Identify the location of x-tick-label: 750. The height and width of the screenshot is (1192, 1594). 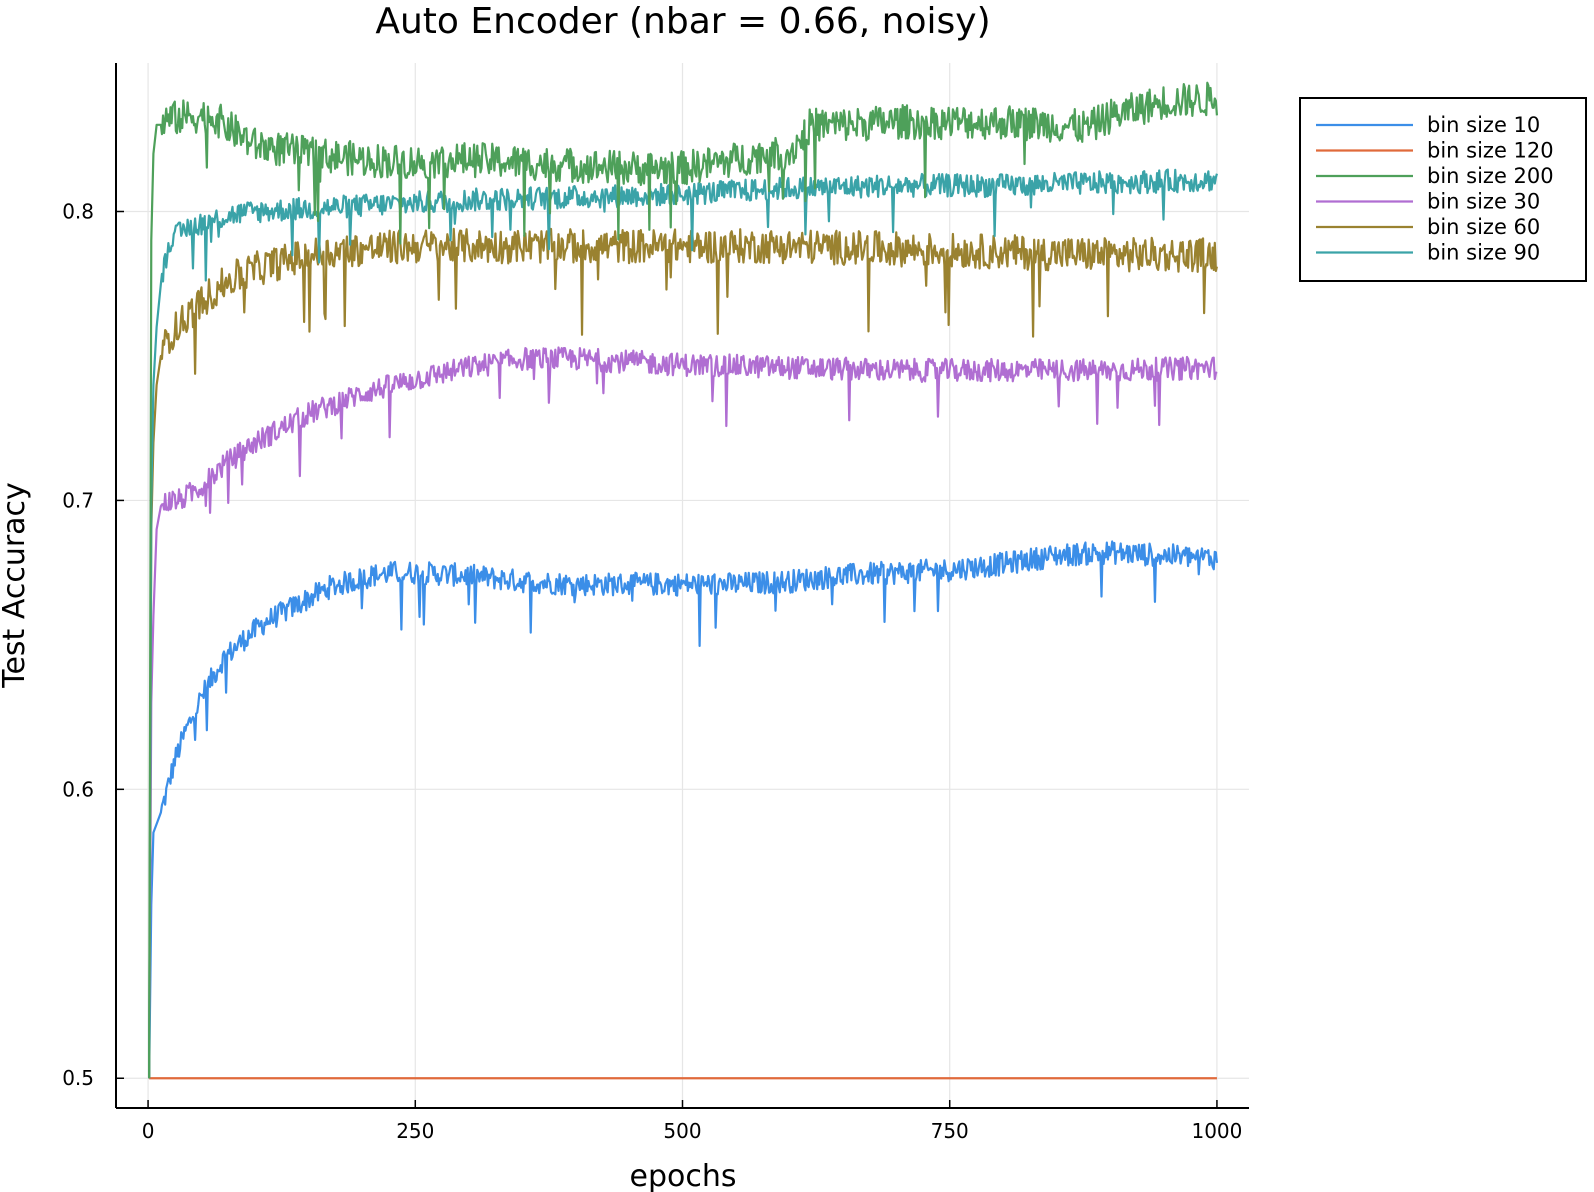
(950, 1131).